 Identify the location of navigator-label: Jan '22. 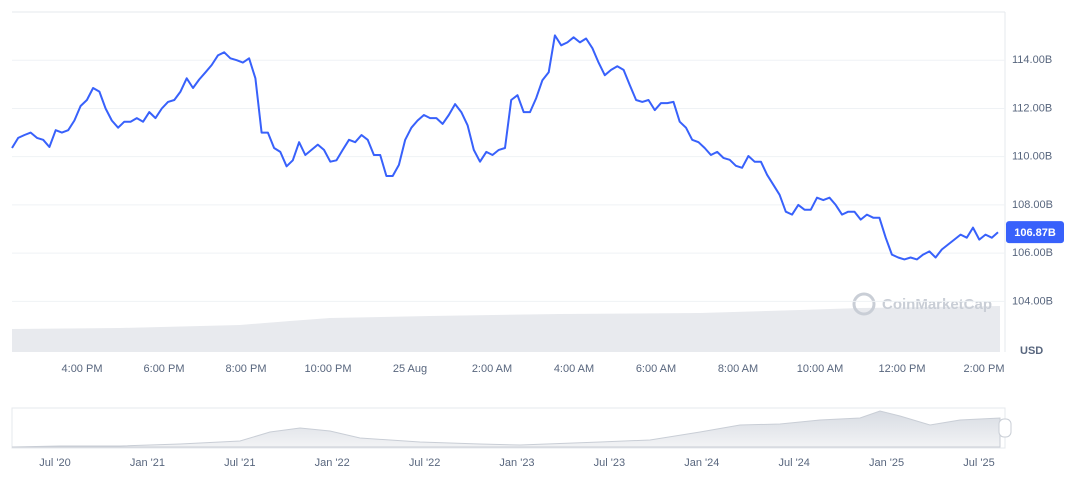
(332, 463).